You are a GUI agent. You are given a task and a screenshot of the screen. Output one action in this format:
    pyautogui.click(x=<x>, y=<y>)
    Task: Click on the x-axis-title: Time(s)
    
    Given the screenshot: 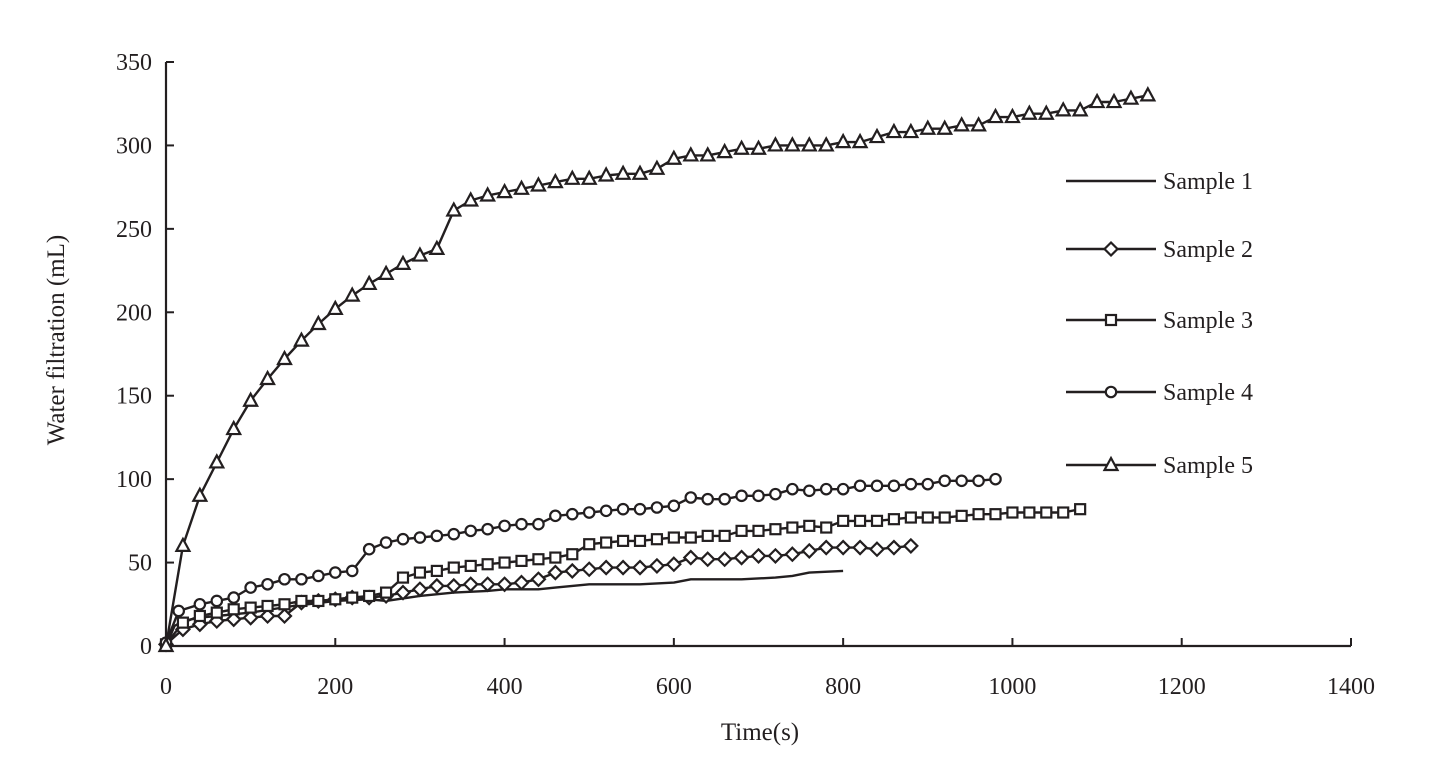 What is the action you would take?
    pyautogui.click(x=760, y=732)
    